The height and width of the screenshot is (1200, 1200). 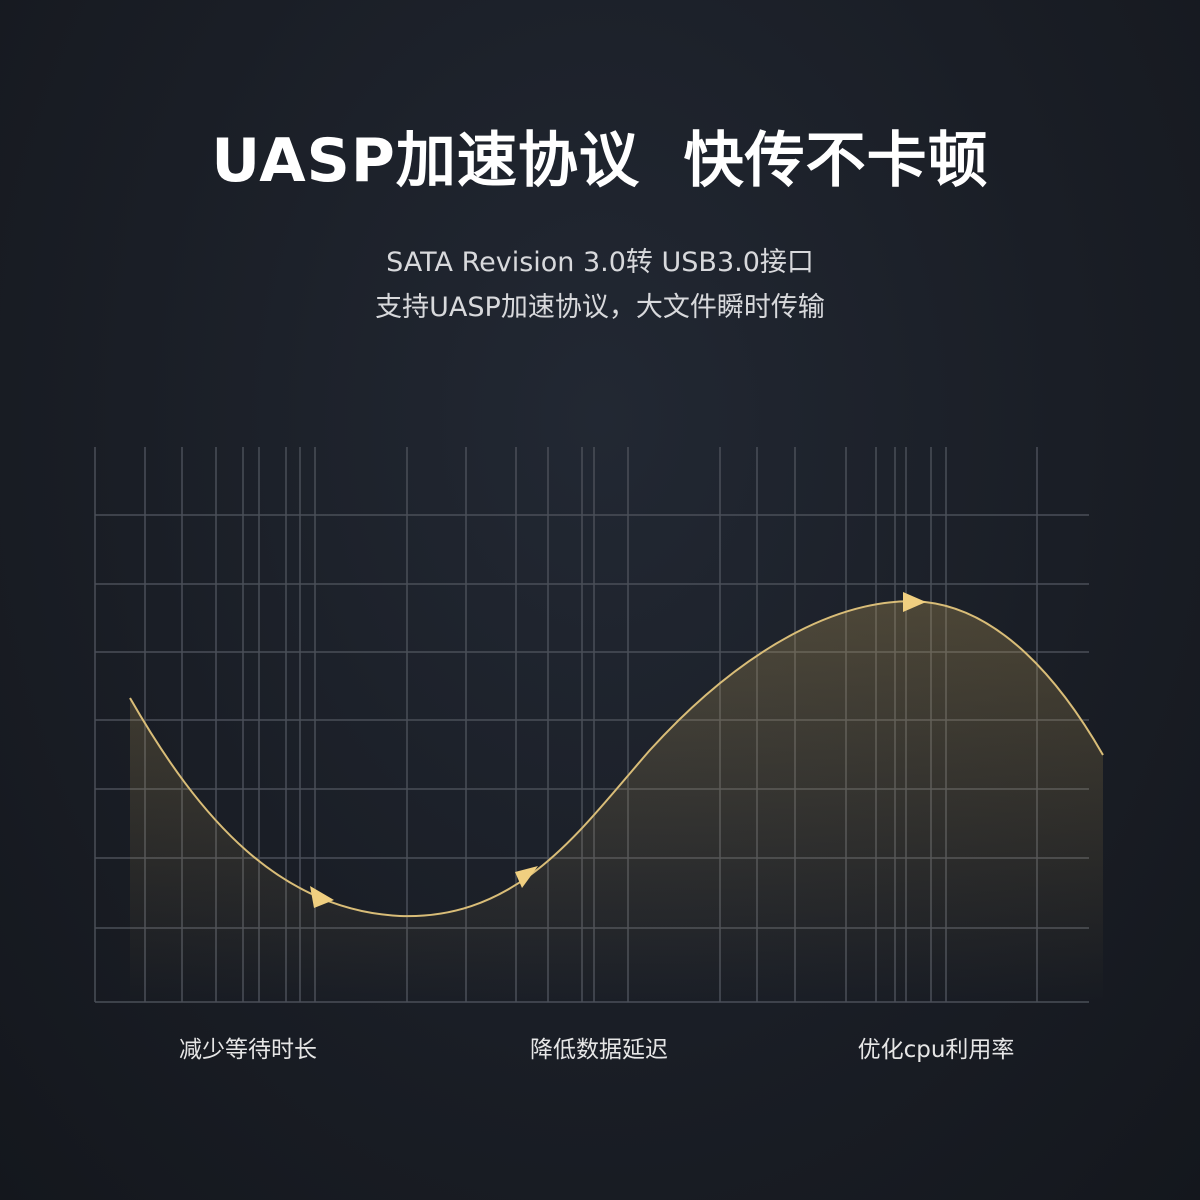 I want to click on subtitle: SATA Revision 3.0转 USB3.0接口, so click(x=600, y=262).